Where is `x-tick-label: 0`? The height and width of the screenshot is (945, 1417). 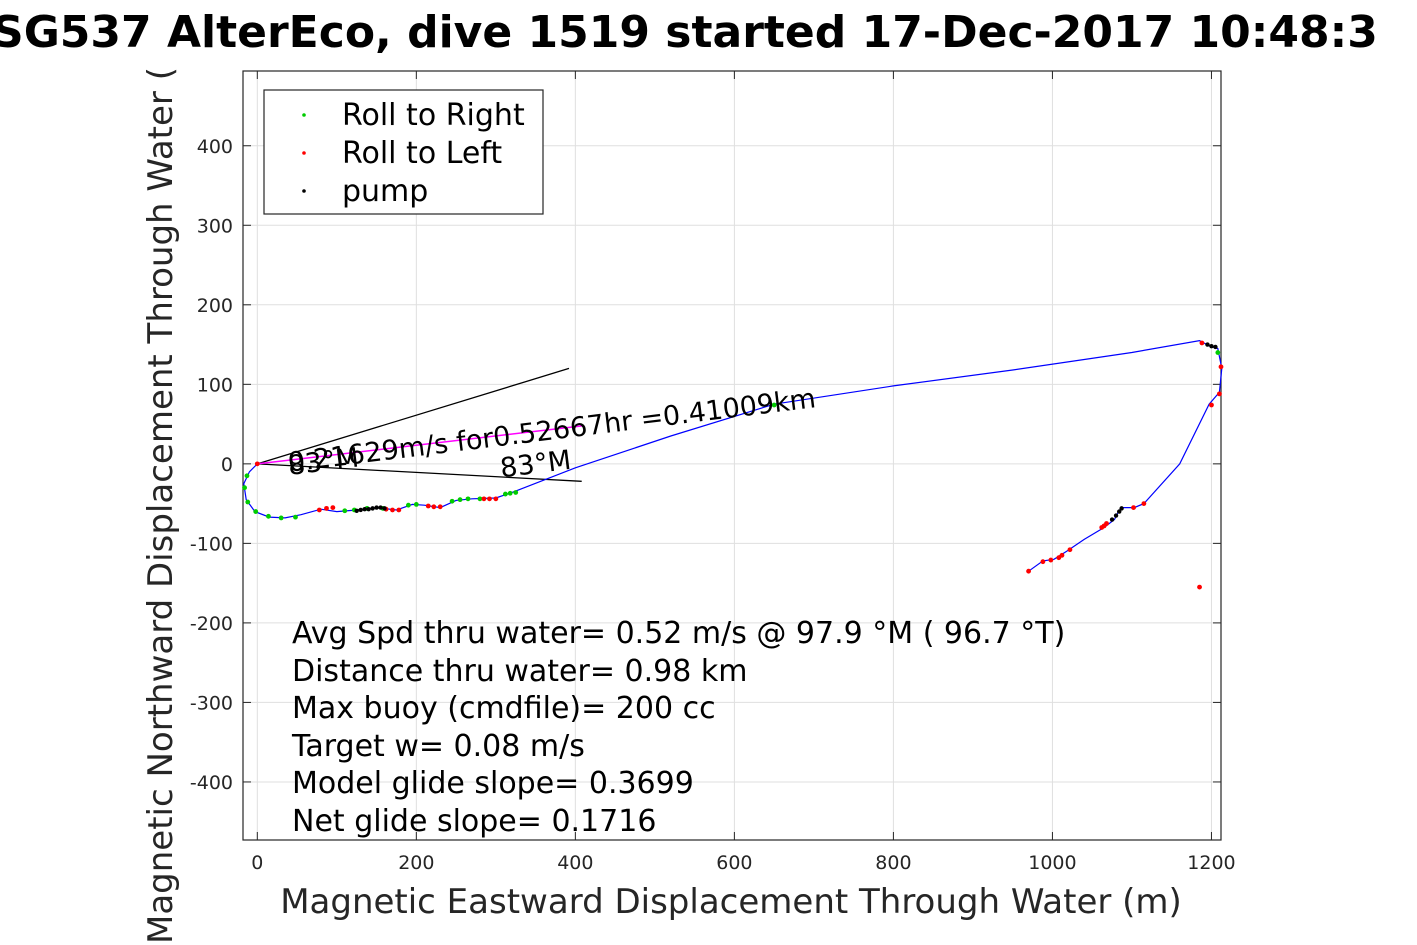
x-tick-label: 0 is located at coordinates (257, 863).